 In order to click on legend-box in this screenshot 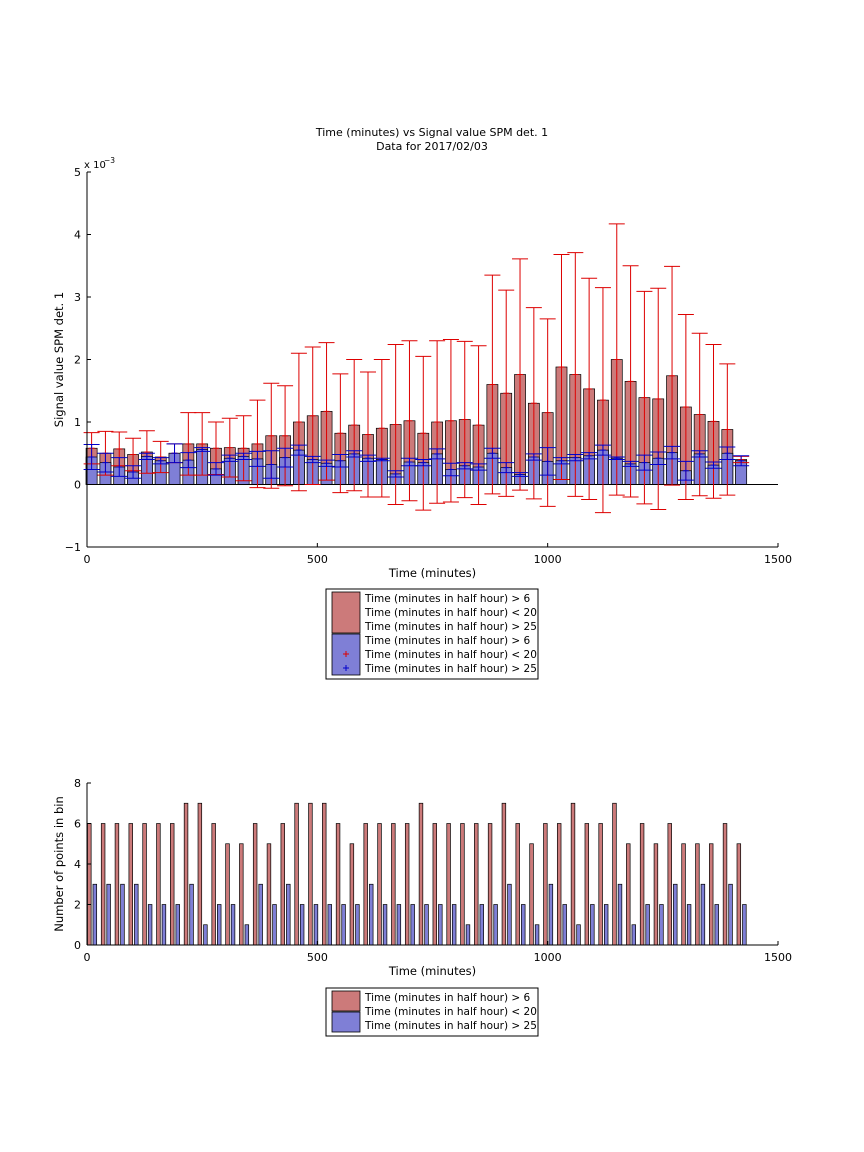, I will do `click(432, 1012)`.